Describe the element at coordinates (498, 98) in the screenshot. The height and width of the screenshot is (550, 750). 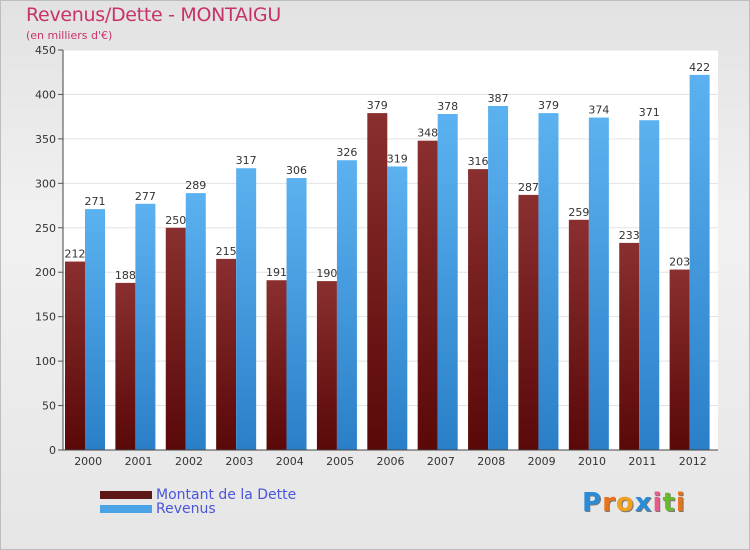
I see `data-label-revenus: 387` at that location.